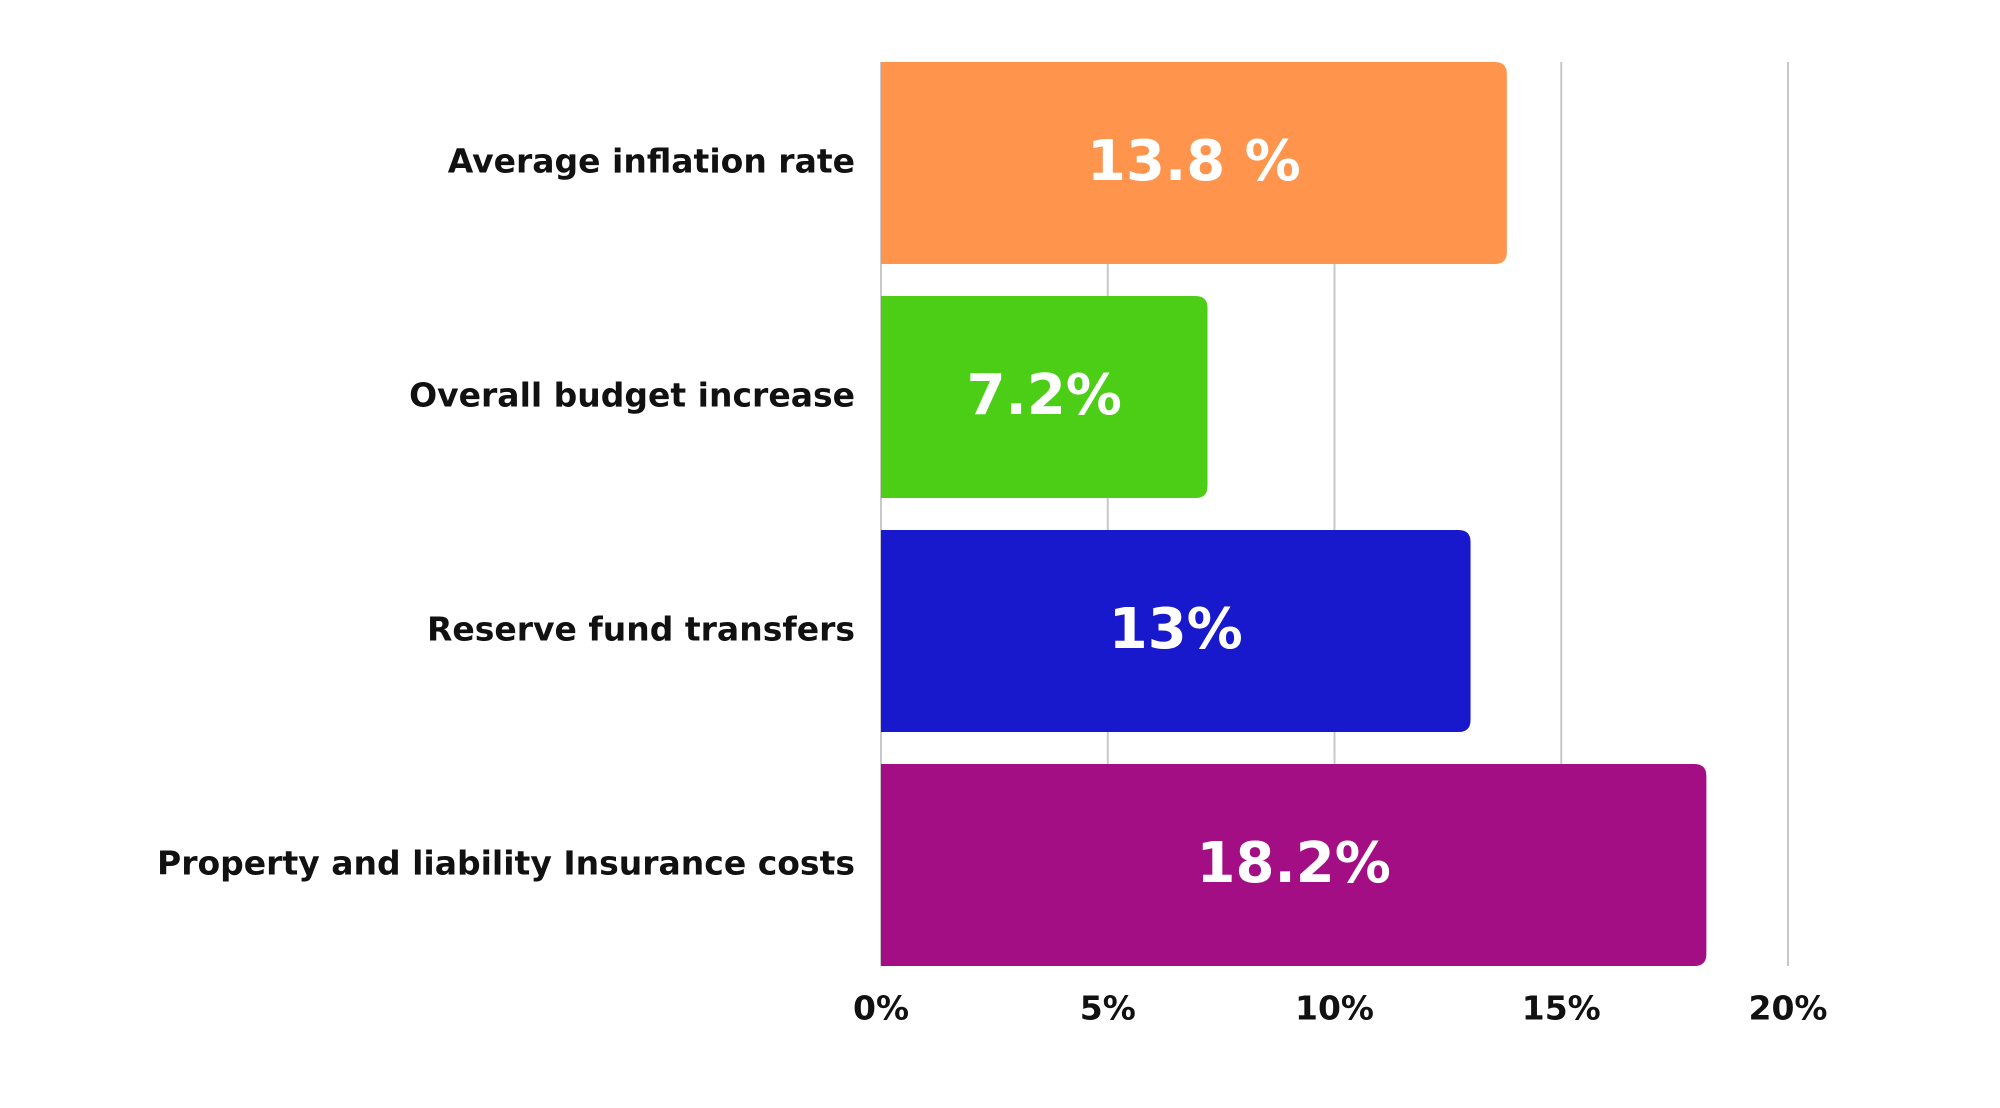 The width and height of the screenshot is (2000, 1108). I want to click on x-tick-label: 0%, so click(881, 1008).